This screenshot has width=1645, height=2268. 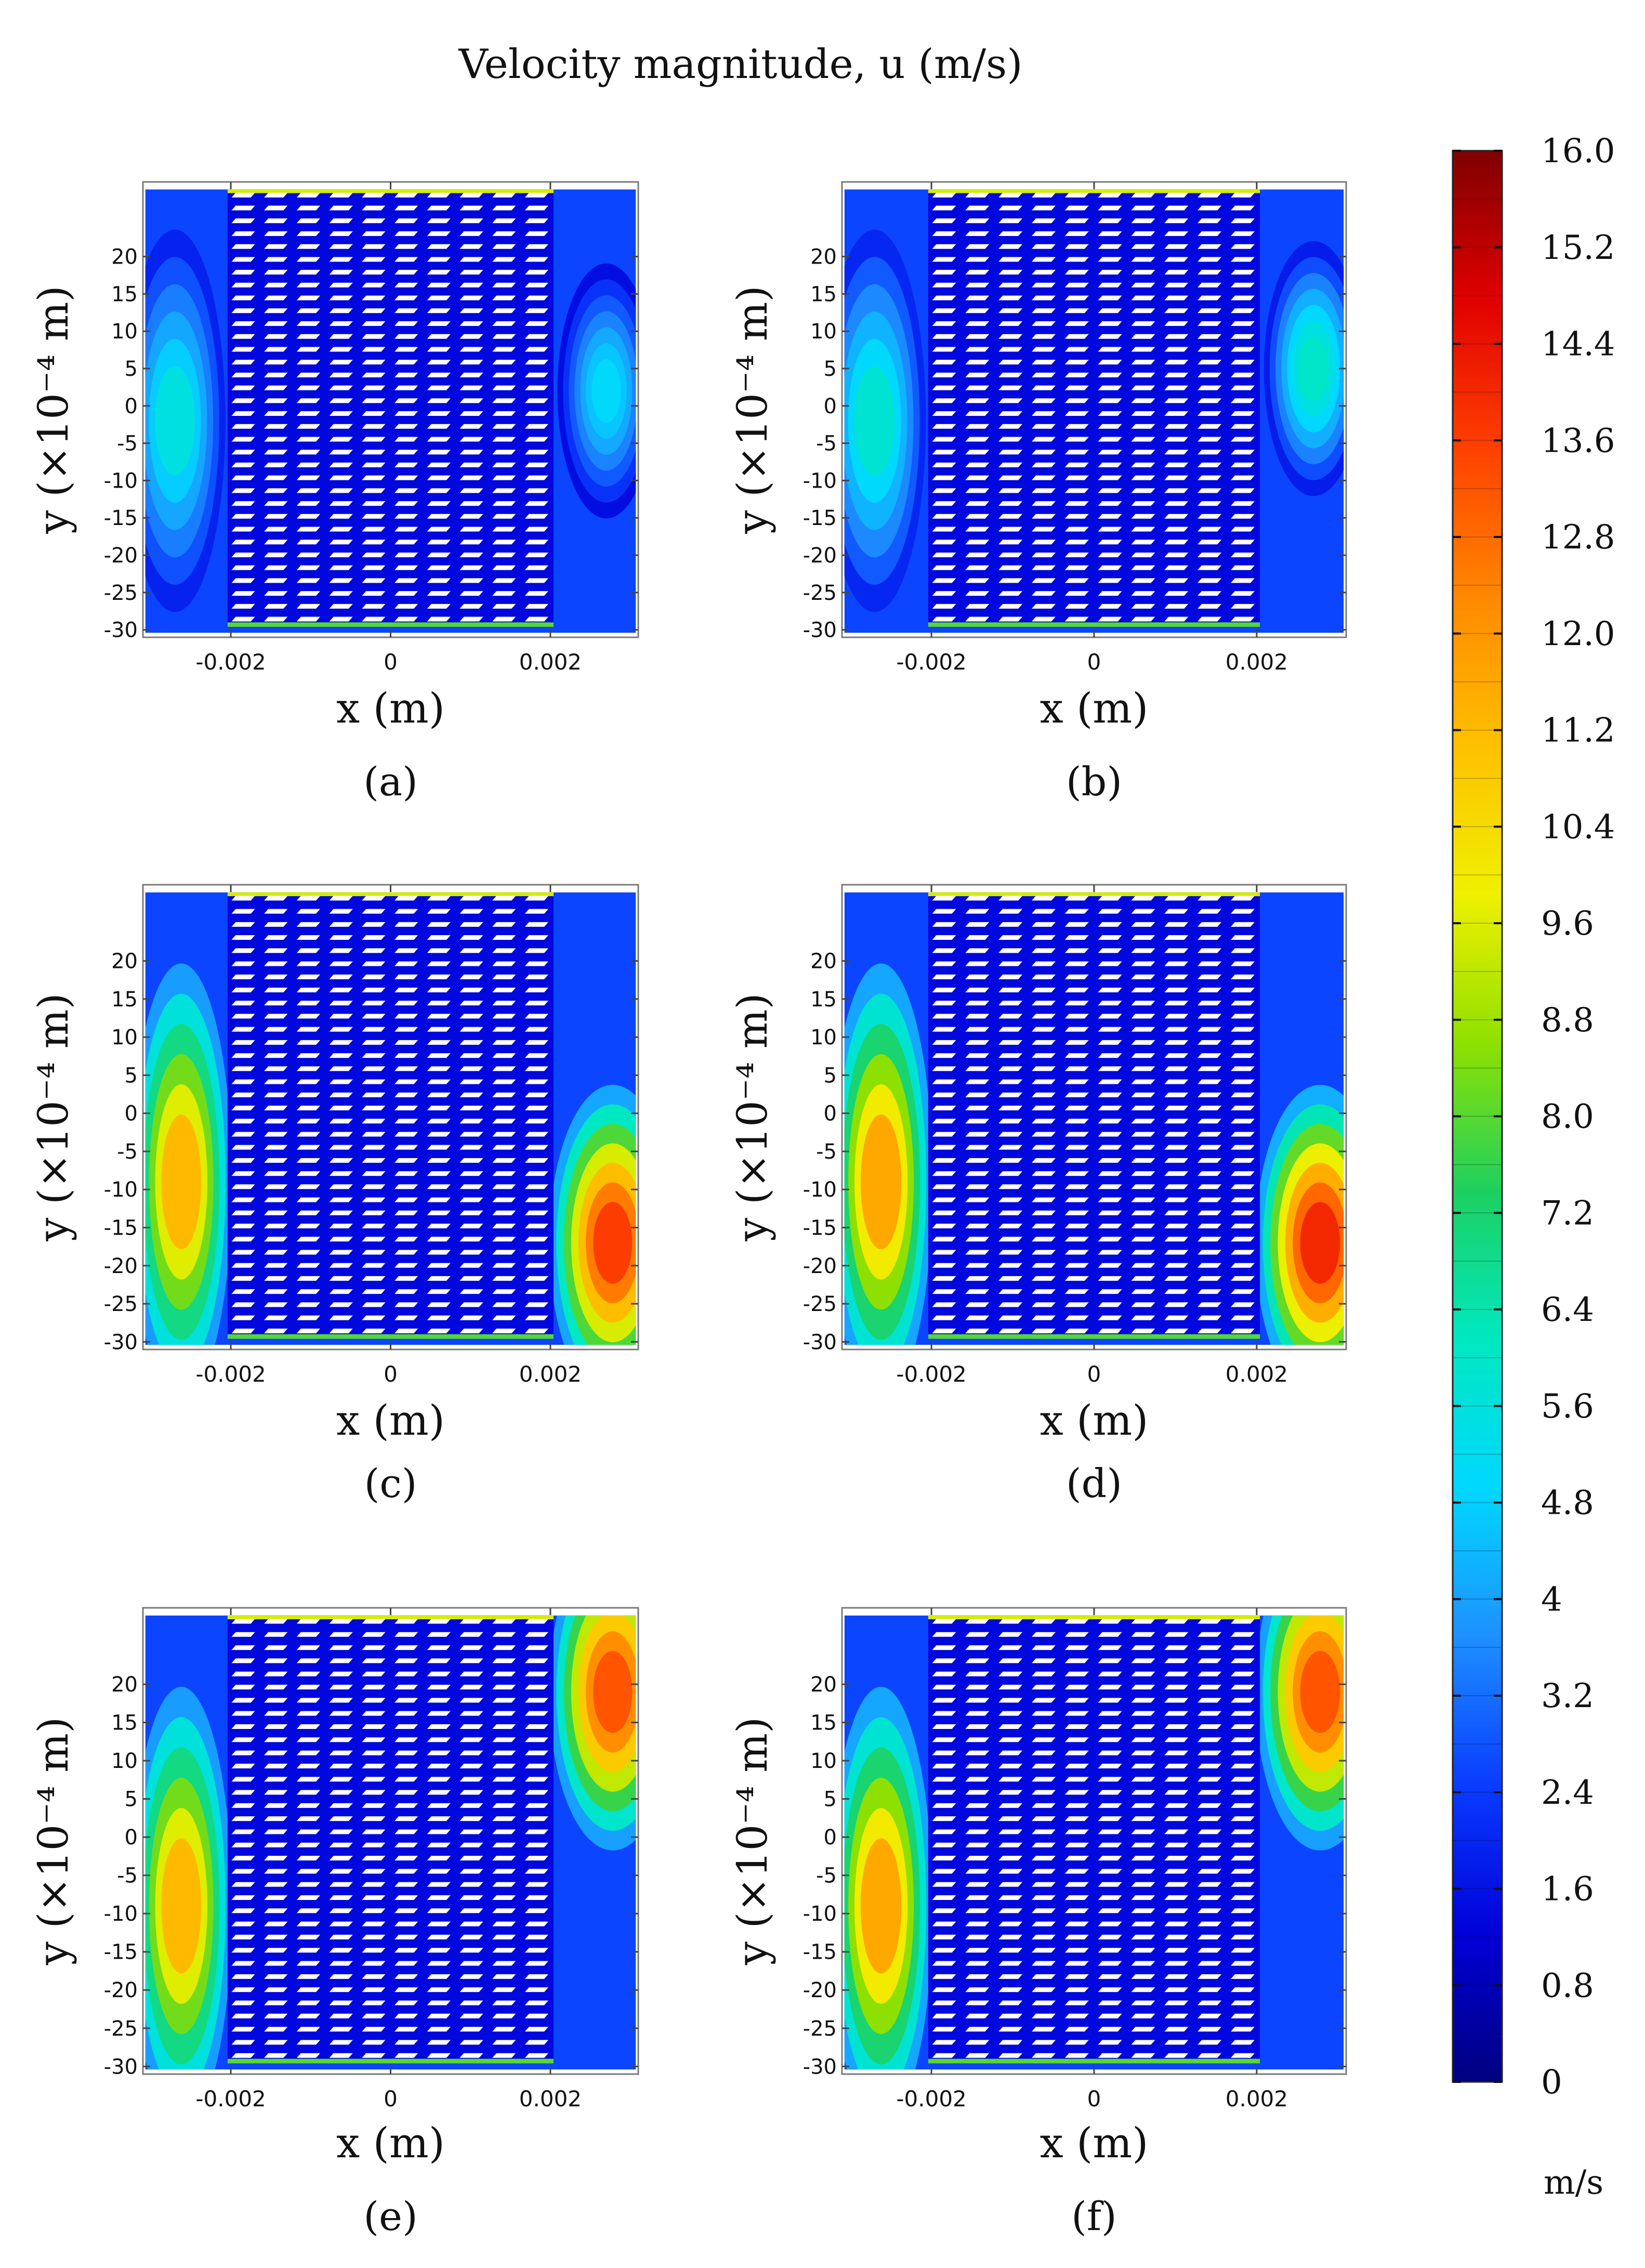 I want to click on y-tick-label: -5, so click(x=127, y=444).